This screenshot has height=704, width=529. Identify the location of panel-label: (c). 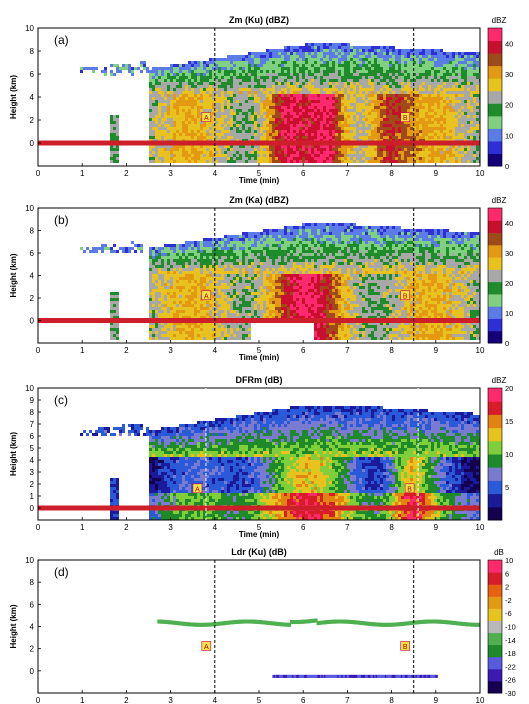
(61, 400).